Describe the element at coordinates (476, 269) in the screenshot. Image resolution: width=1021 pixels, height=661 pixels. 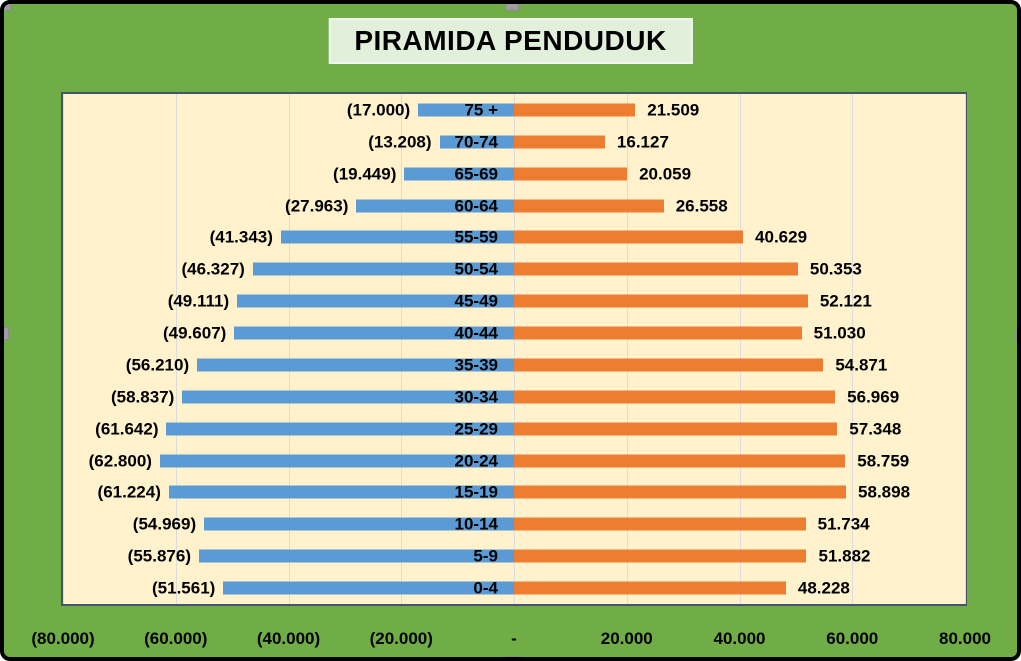
I see `age-group-label: 50-54` at that location.